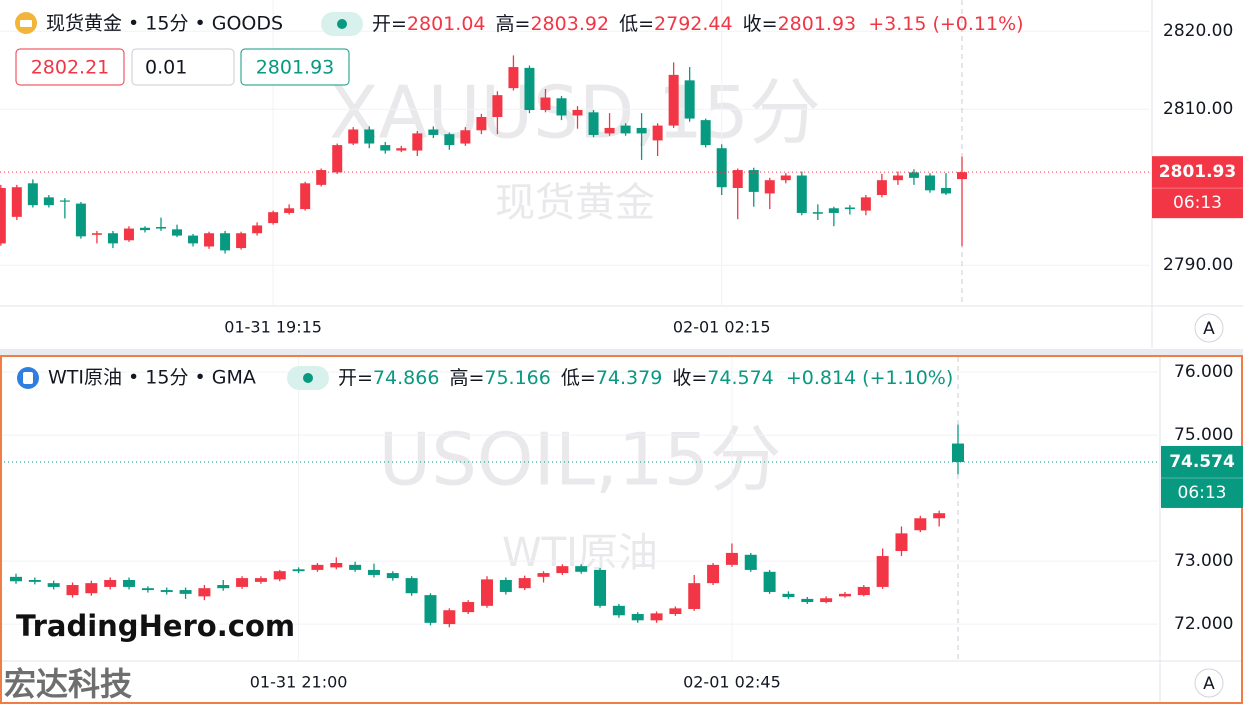 The image size is (1243, 705). What do you see at coordinates (760, 24) in the screenshot?
I see `close-label: 收=` at bounding box center [760, 24].